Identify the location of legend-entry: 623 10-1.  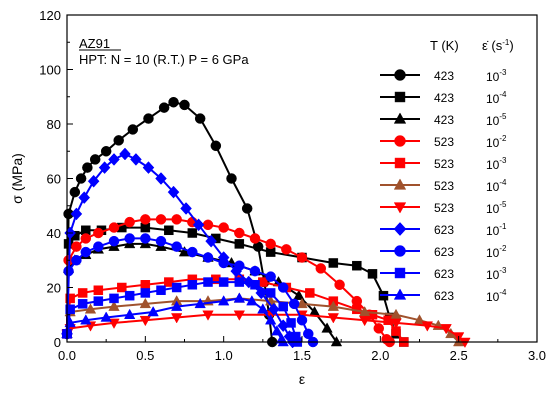
(443, 230).